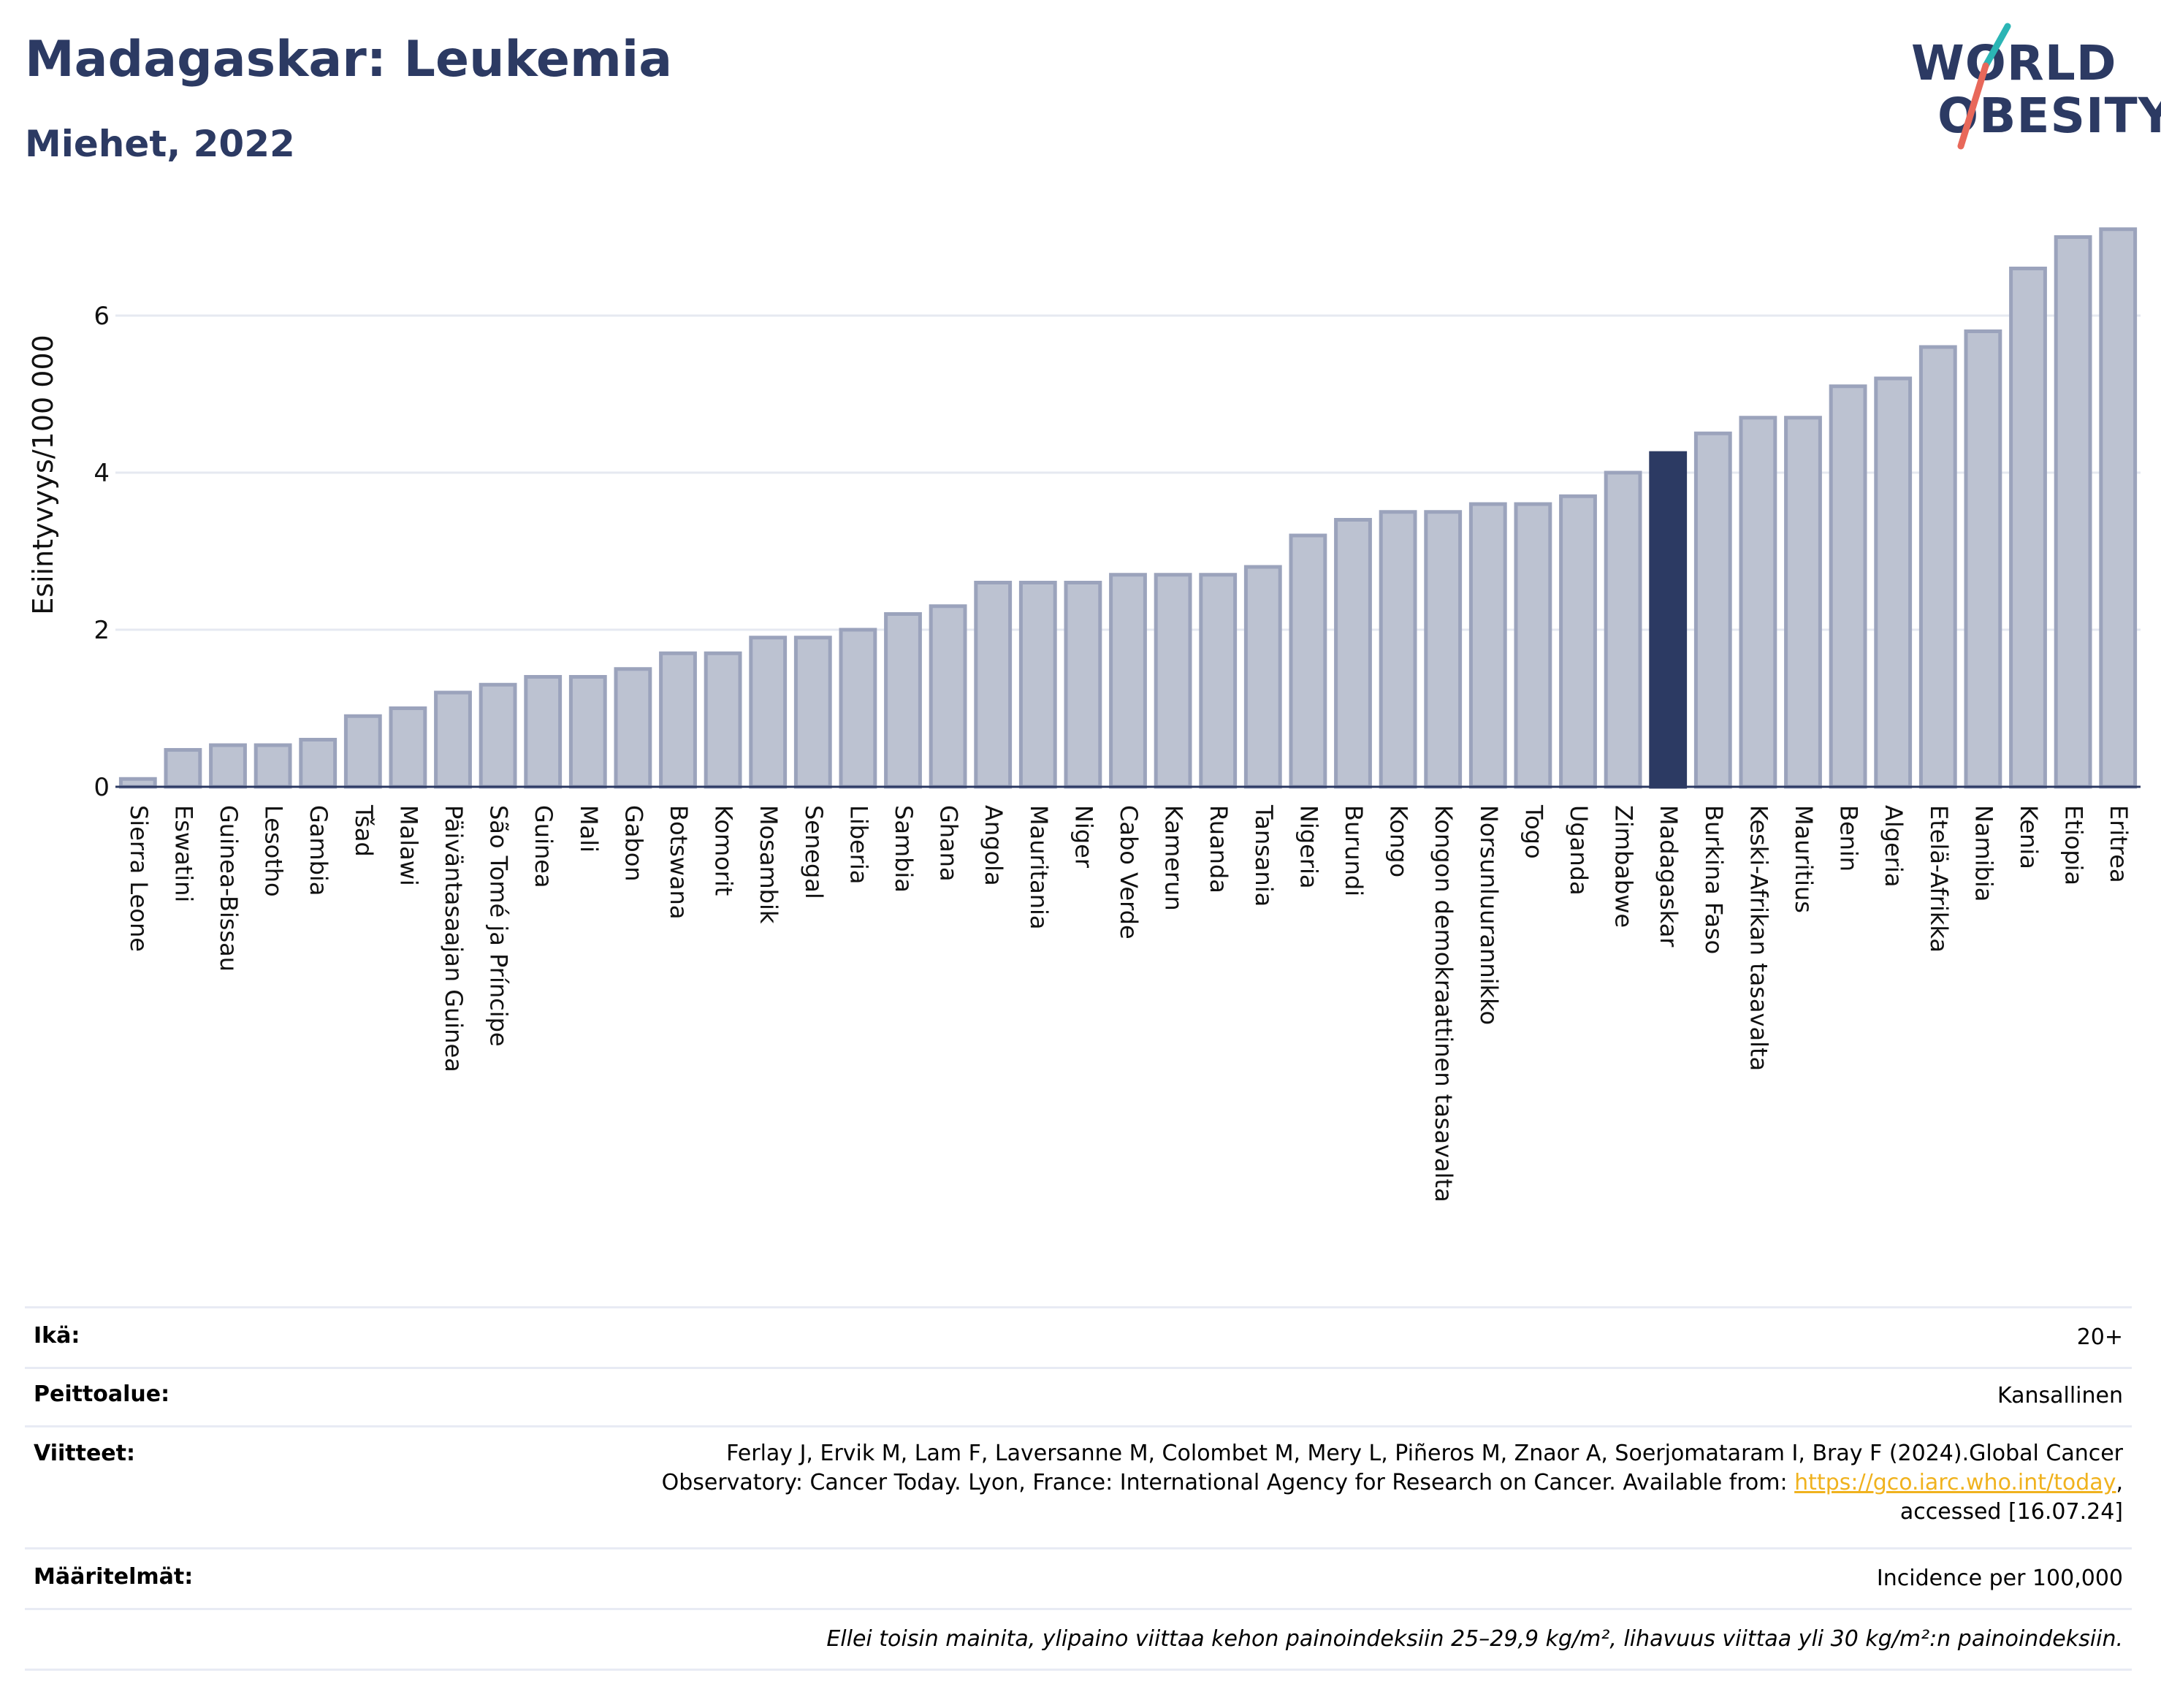 The width and height of the screenshot is (2161, 1708). Describe the element at coordinates (2028, 528) in the screenshot. I see `bar-kenia` at that location.